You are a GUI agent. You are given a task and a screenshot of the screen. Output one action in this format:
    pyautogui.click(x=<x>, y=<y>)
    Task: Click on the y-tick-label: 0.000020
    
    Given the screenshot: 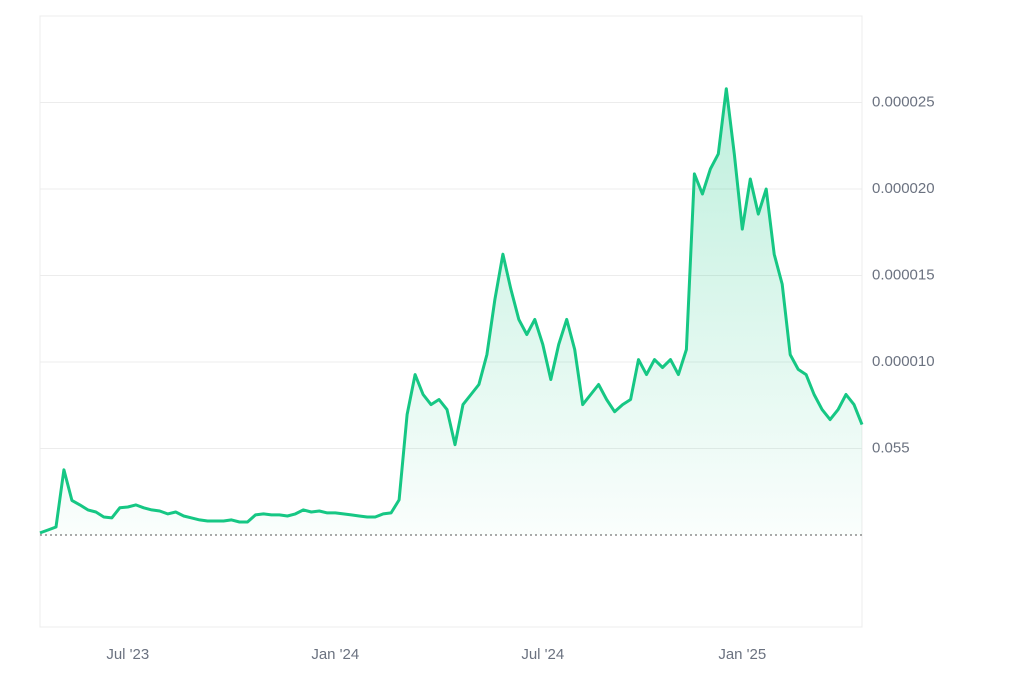 What is the action you would take?
    pyautogui.click(x=903, y=188)
    